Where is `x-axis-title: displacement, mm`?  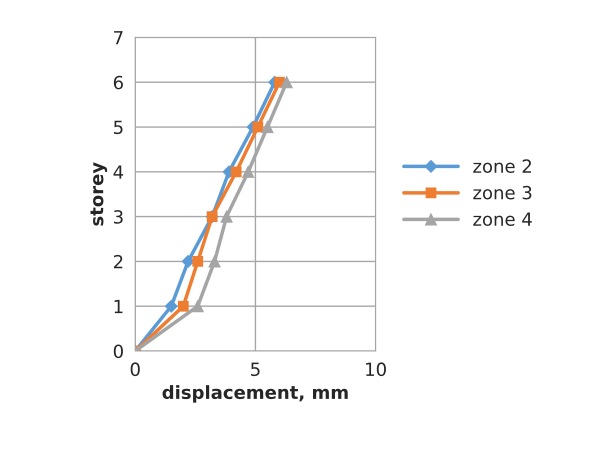 x-axis-title: displacement, mm is located at coordinates (255, 394).